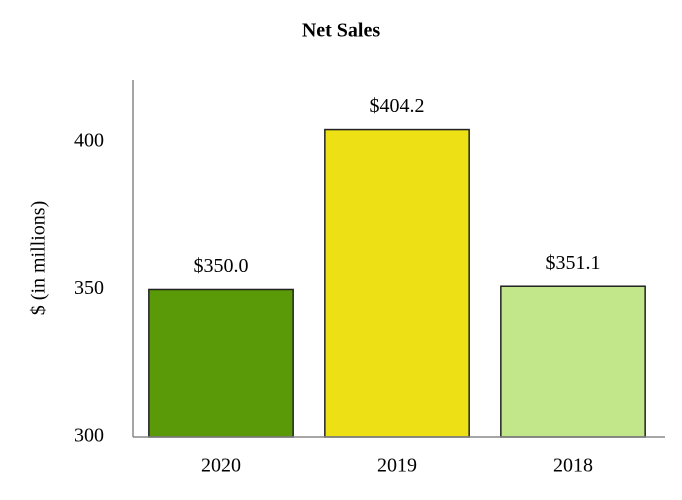 The width and height of the screenshot is (682, 500). Describe the element at coordinates (397, 466) in the screenshot. I see `x-tick-label: 2019` at that location.